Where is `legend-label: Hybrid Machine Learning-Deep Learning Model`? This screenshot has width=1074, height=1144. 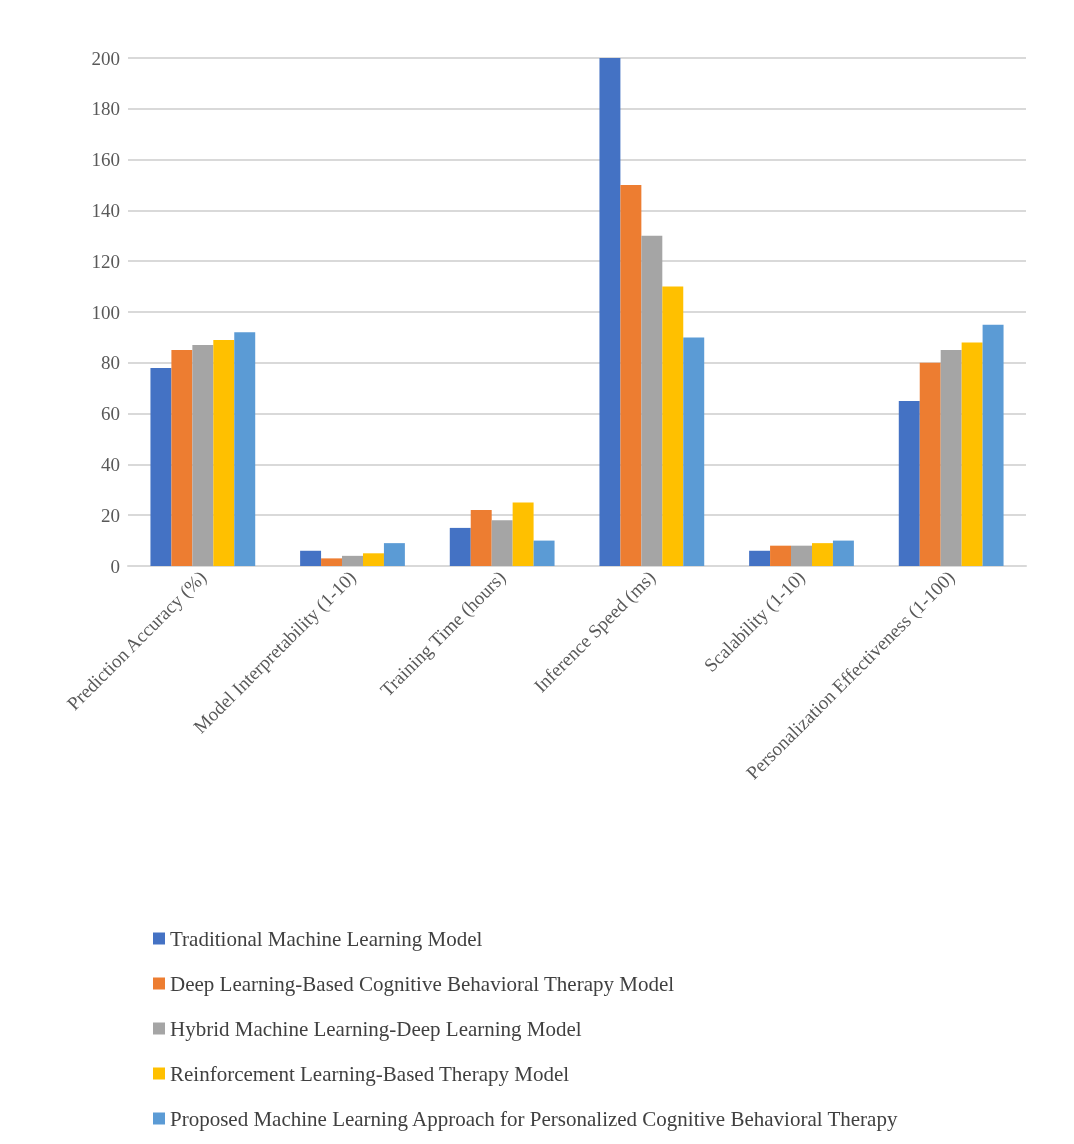
legend-label: Hybrid Machine Learning-Deep Learning Model is located at coordinates (376, 1028).